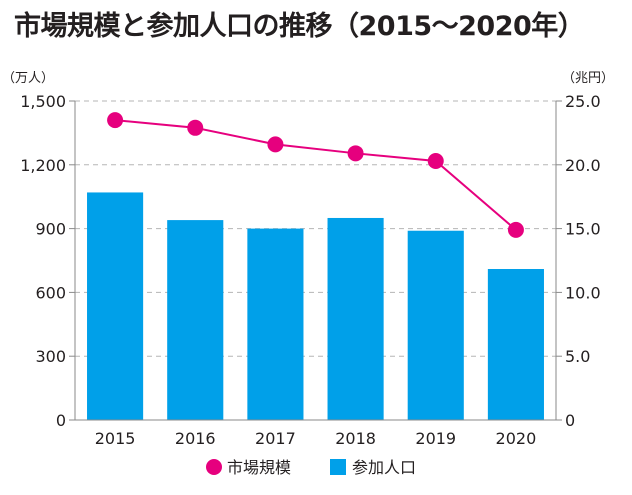  Describe the element at coordinates (355, 153) in the screenshot. I see `point-2018` at that location.